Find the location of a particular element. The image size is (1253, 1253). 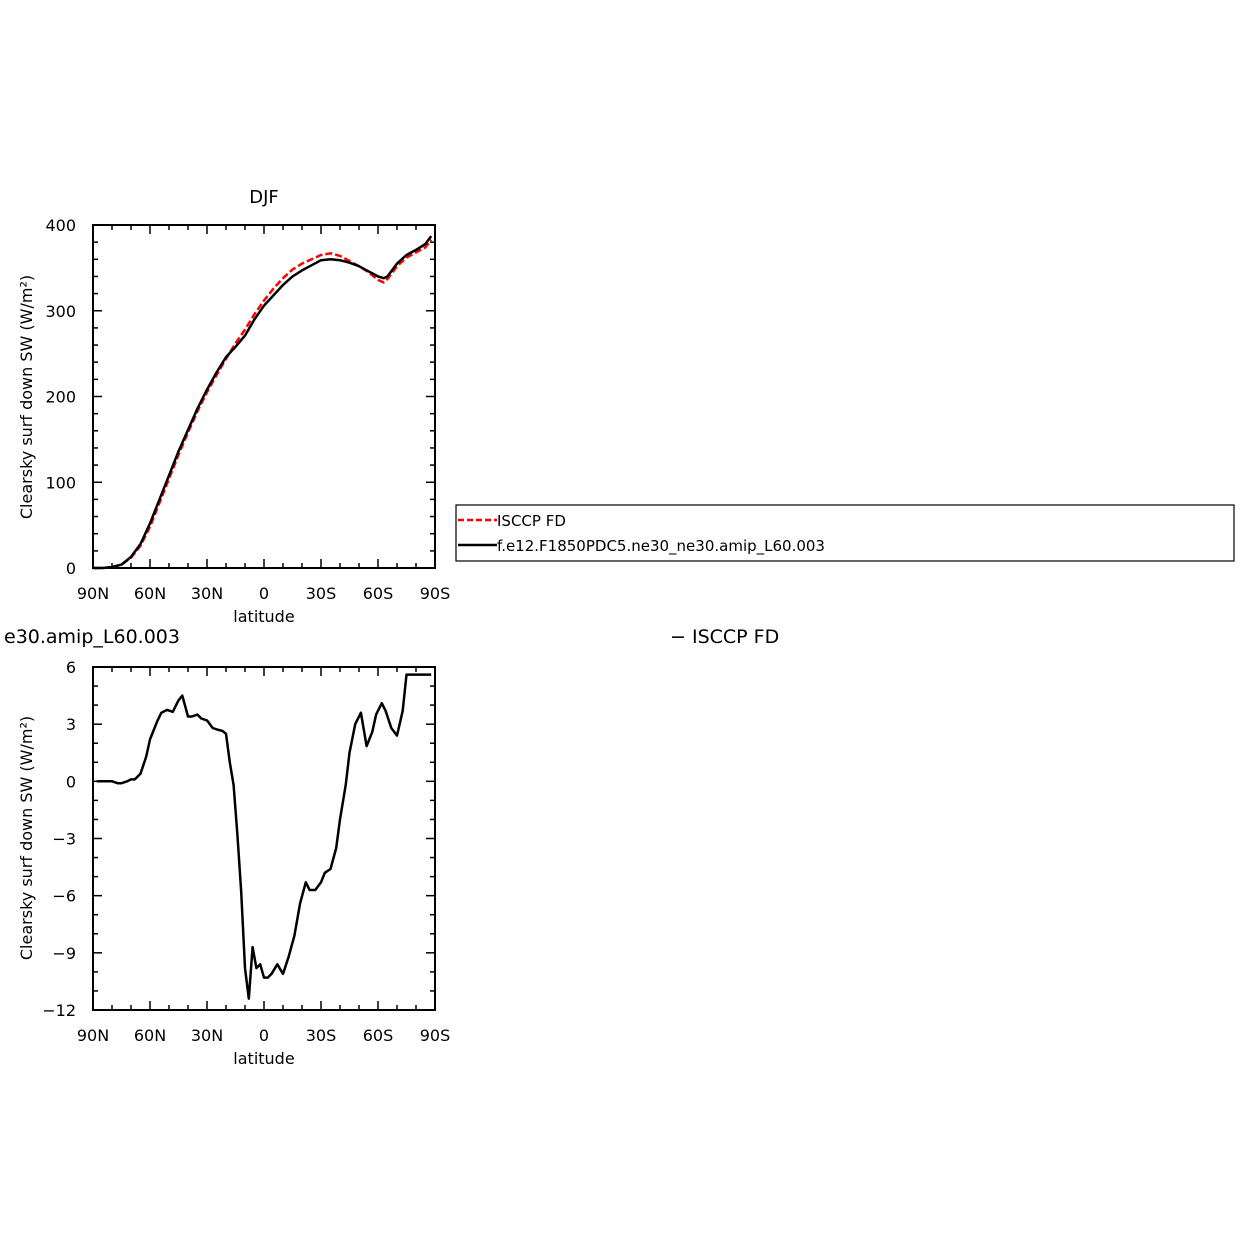

top-series-lines is located at coordinates (263, 402).